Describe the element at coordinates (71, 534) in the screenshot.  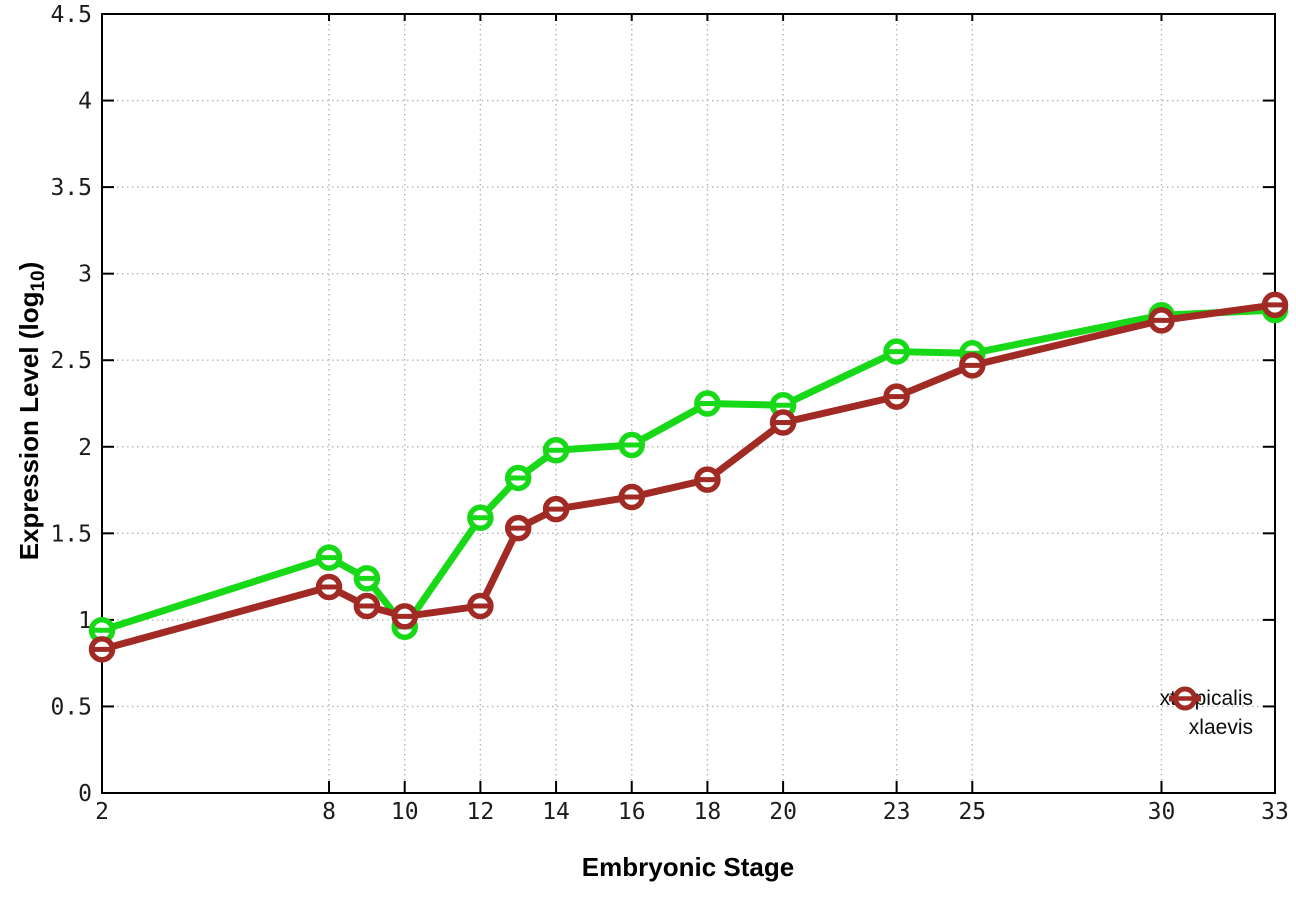
I see `y-tick-label-1.5: 1.5` at that location.